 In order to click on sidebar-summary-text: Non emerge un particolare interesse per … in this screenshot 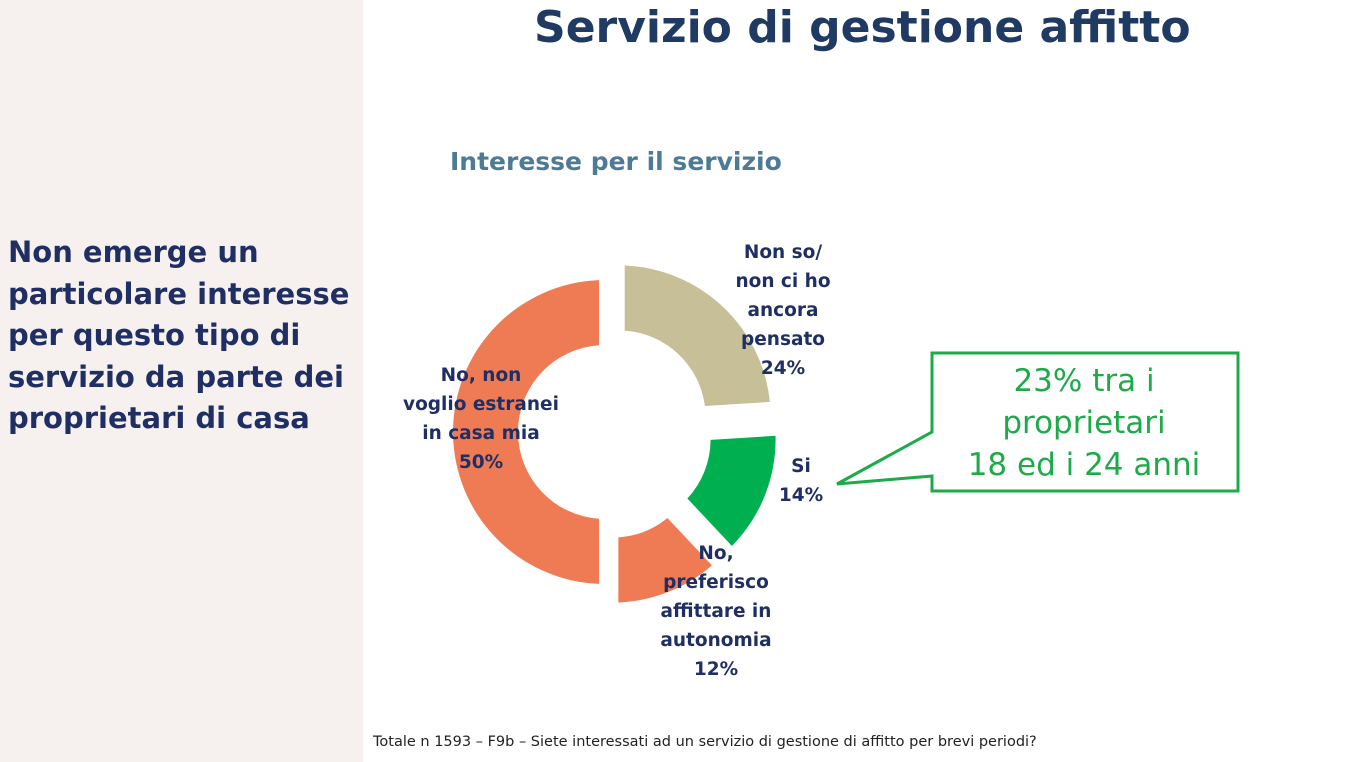, I will do `click(179, 335)`.